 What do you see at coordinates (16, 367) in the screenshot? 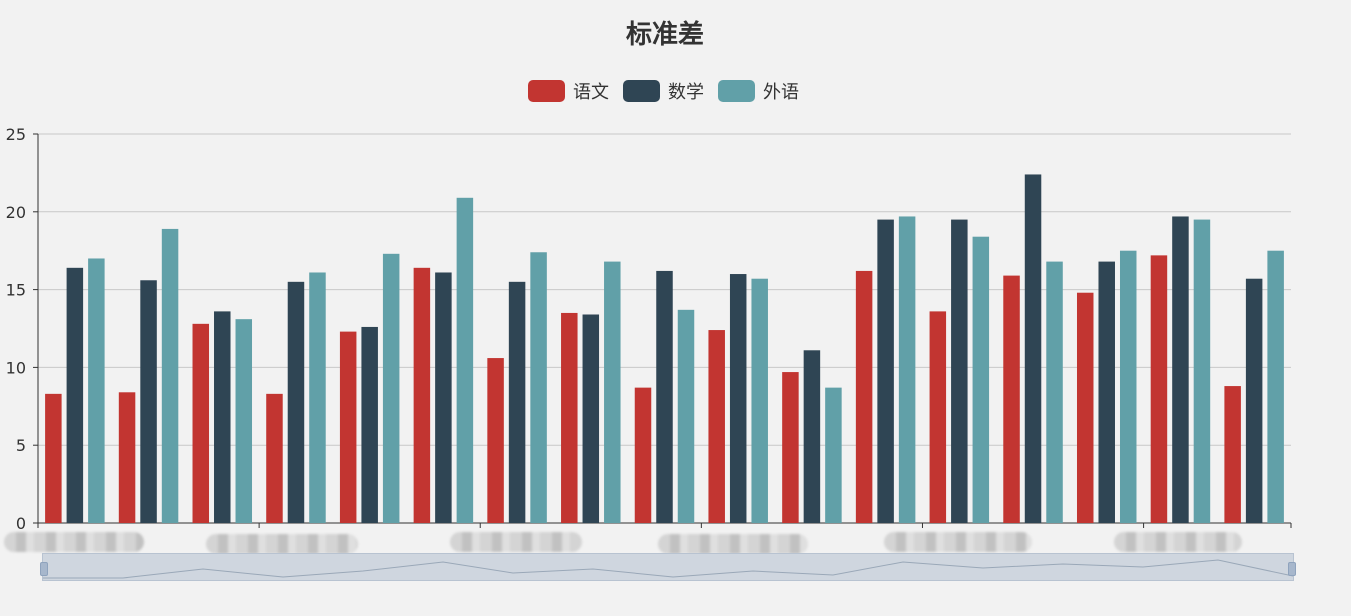
I see `y-tick-label: 10` at bounding box center [16, 367].